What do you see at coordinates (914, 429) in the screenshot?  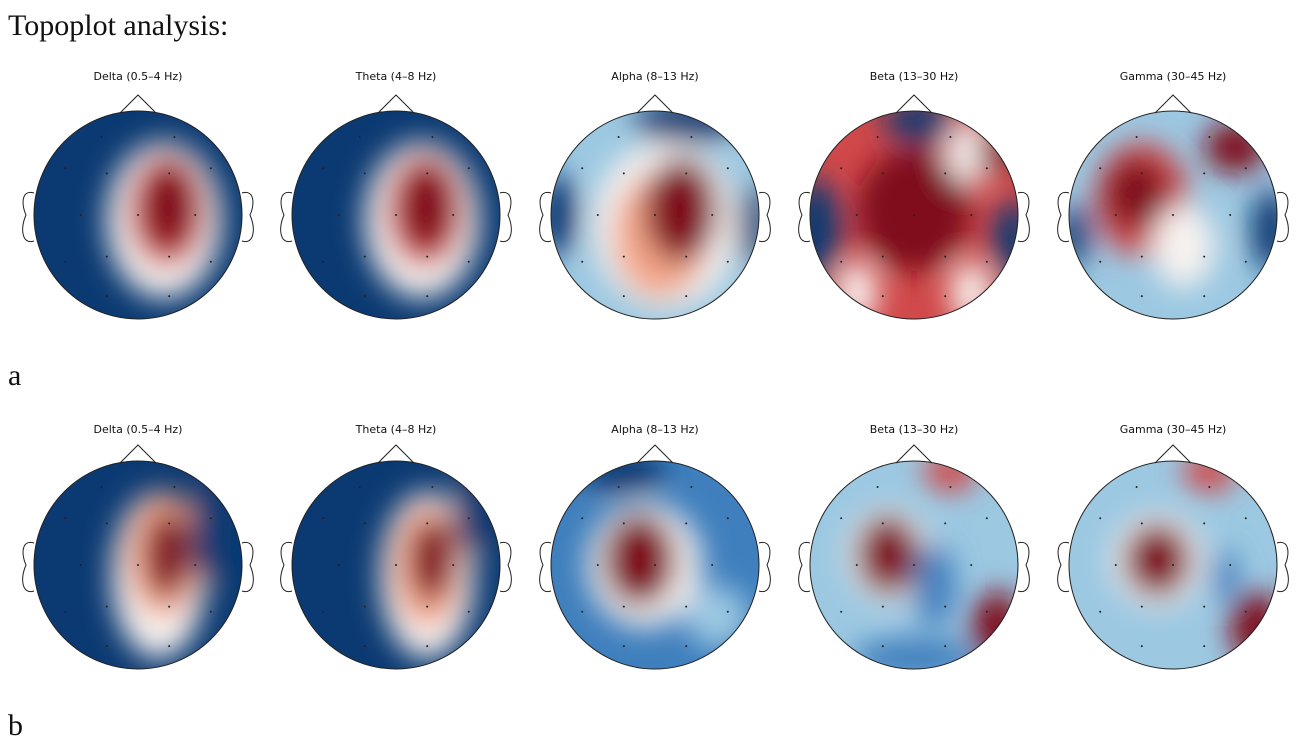 I see `plot-title: Beta (13–30 Hz)` at bounding box center [914, 429].